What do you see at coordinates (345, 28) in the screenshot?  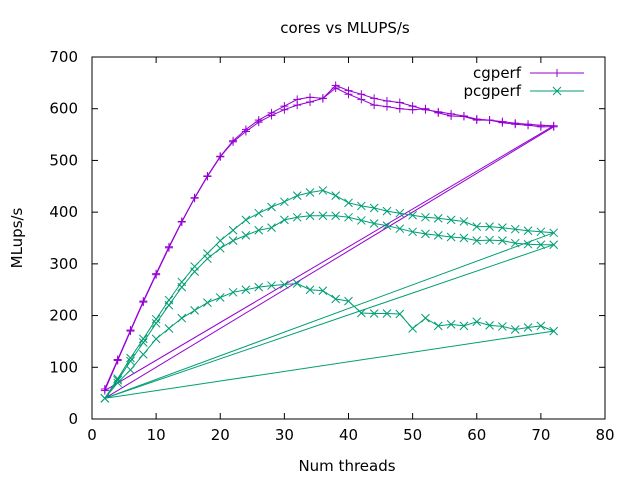 I see `chart-title: cores vs MLUPS/s` at bounding box center [345, 28].